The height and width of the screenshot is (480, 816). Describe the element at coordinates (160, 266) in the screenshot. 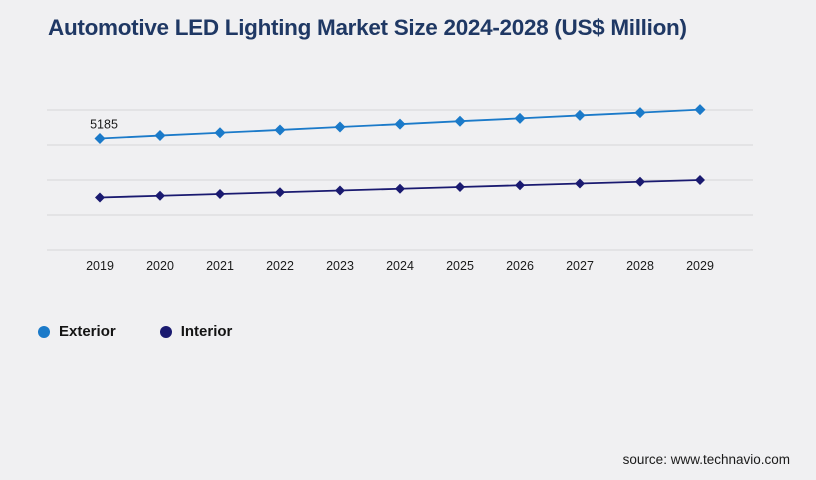

I see `x-tick-label: 2020` at that location.